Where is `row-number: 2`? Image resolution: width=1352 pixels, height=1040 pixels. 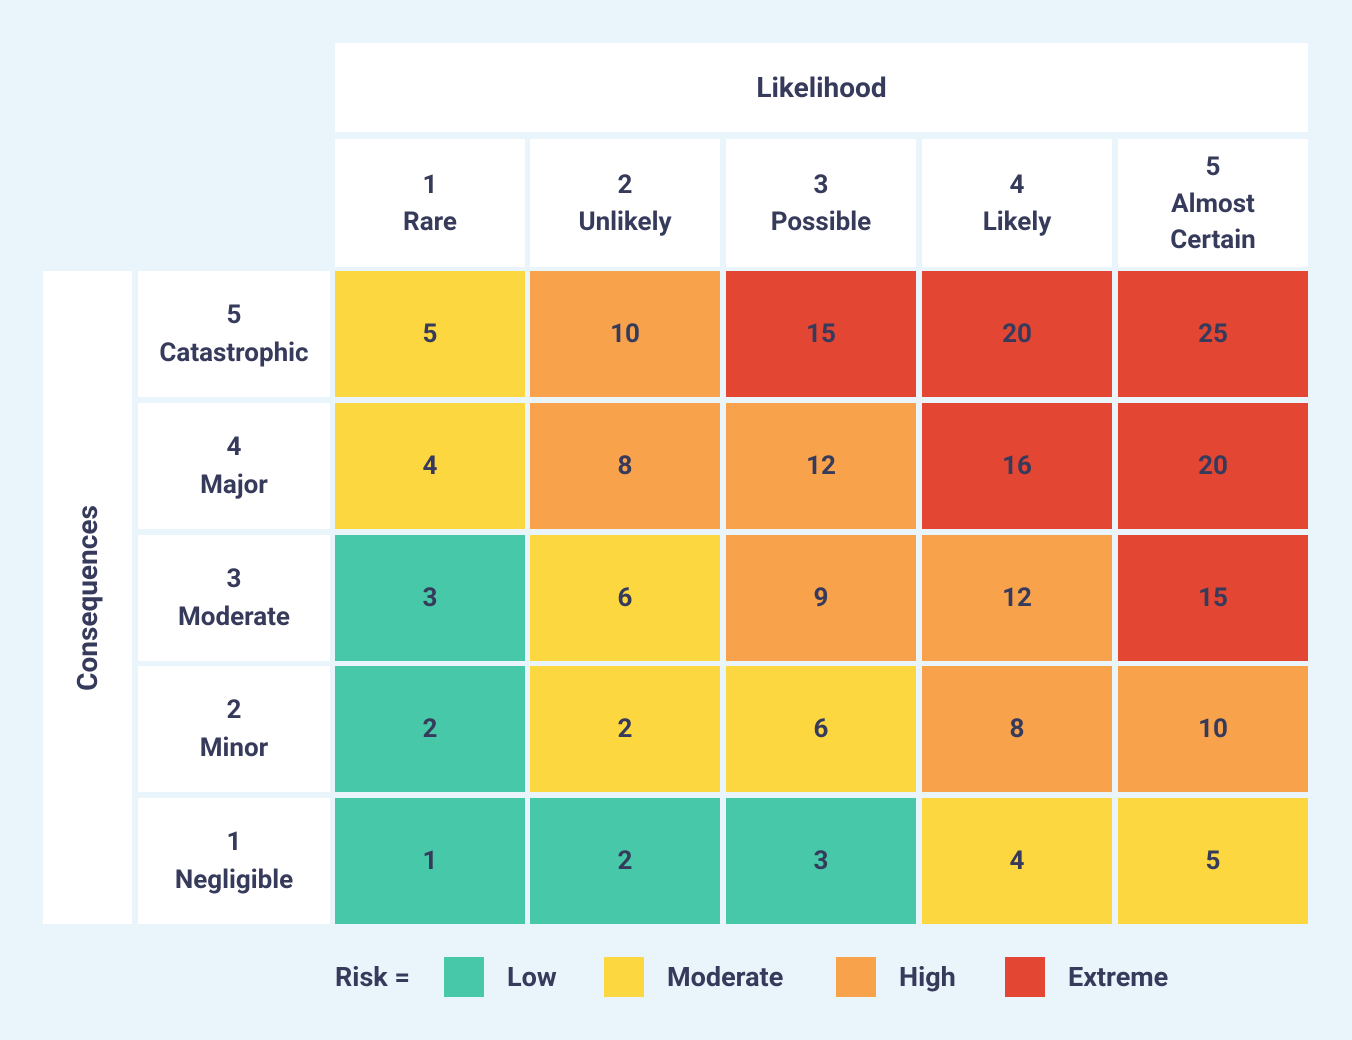
row-number: 2 is located at coordinates (234, 710).